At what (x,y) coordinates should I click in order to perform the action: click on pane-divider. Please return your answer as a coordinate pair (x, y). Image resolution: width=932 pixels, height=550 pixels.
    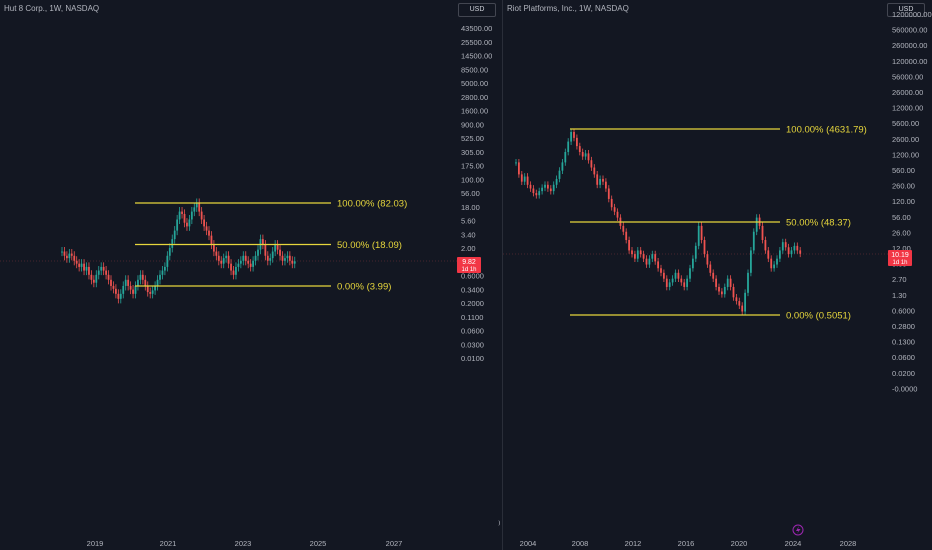
    Looking at the image, I should click on (502, 275).